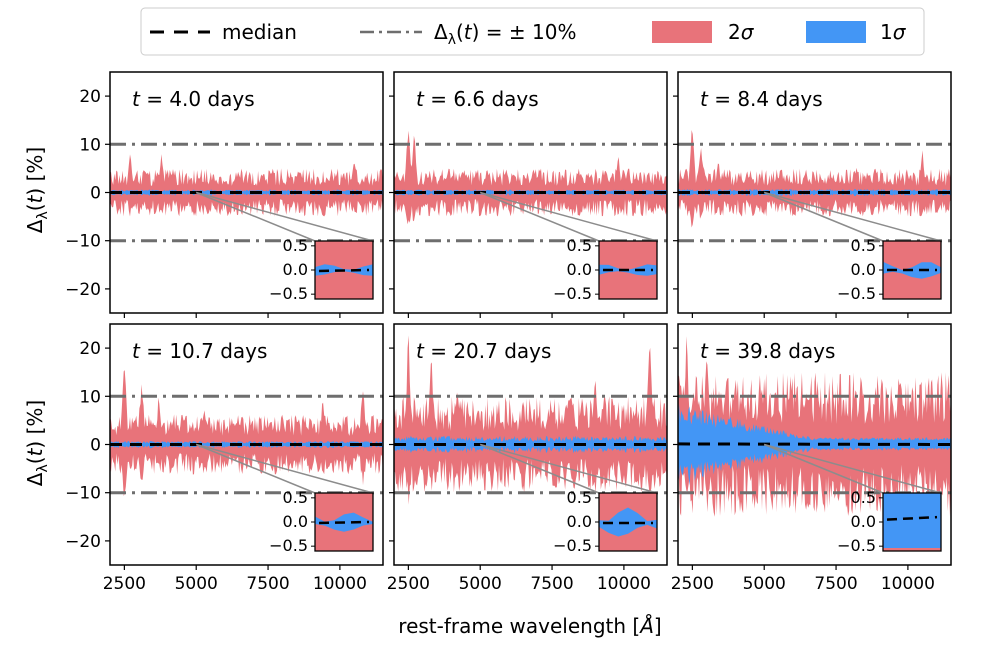  What do you see at coordinates (193, 99) in the screenshot?
I see `panel-title: t = 4.0 days` at bounding box center [193, 99].